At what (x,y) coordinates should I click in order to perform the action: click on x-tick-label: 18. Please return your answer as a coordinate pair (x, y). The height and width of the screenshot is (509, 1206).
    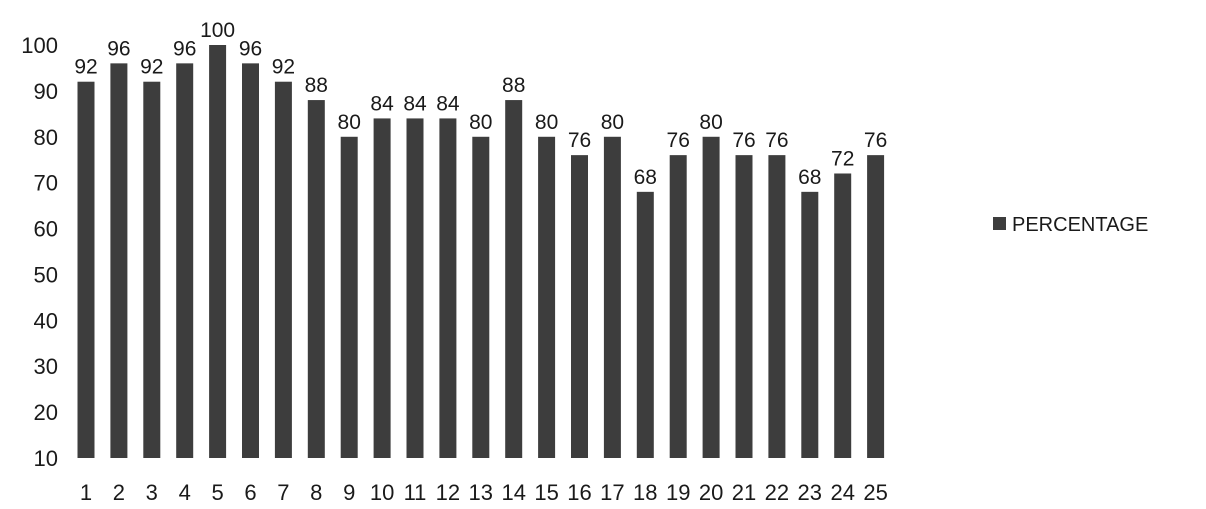
    Looking at the image, I should click on (645, 492).